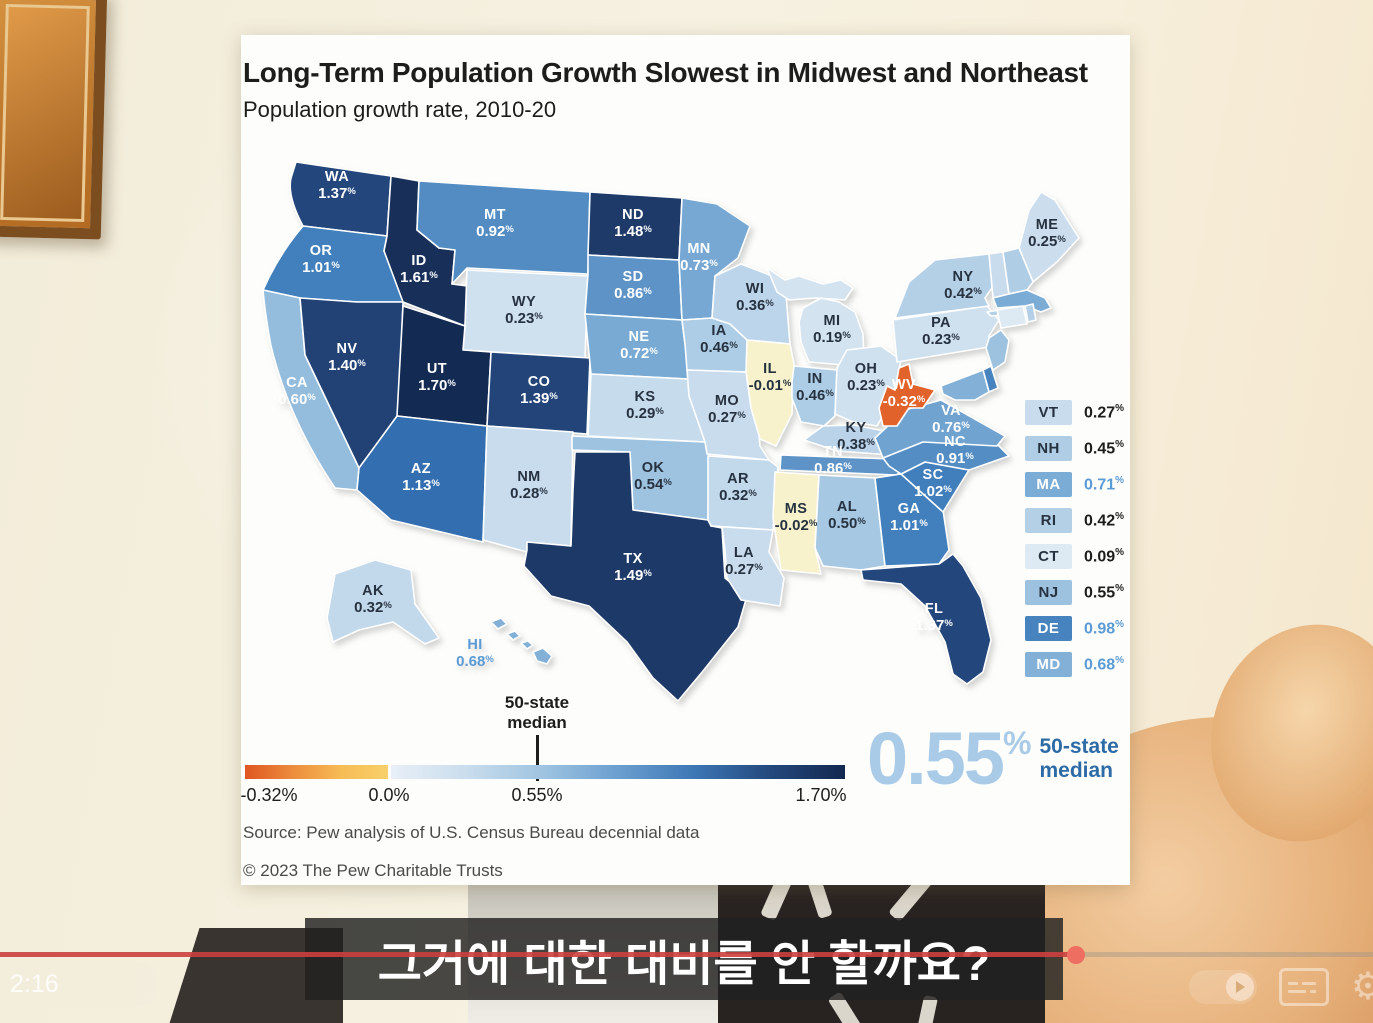  What do you see at coordinates (373, 599) in the screenshot?
I see `state-label-AK: AK 0.32%` at bounding box center [373, 599].